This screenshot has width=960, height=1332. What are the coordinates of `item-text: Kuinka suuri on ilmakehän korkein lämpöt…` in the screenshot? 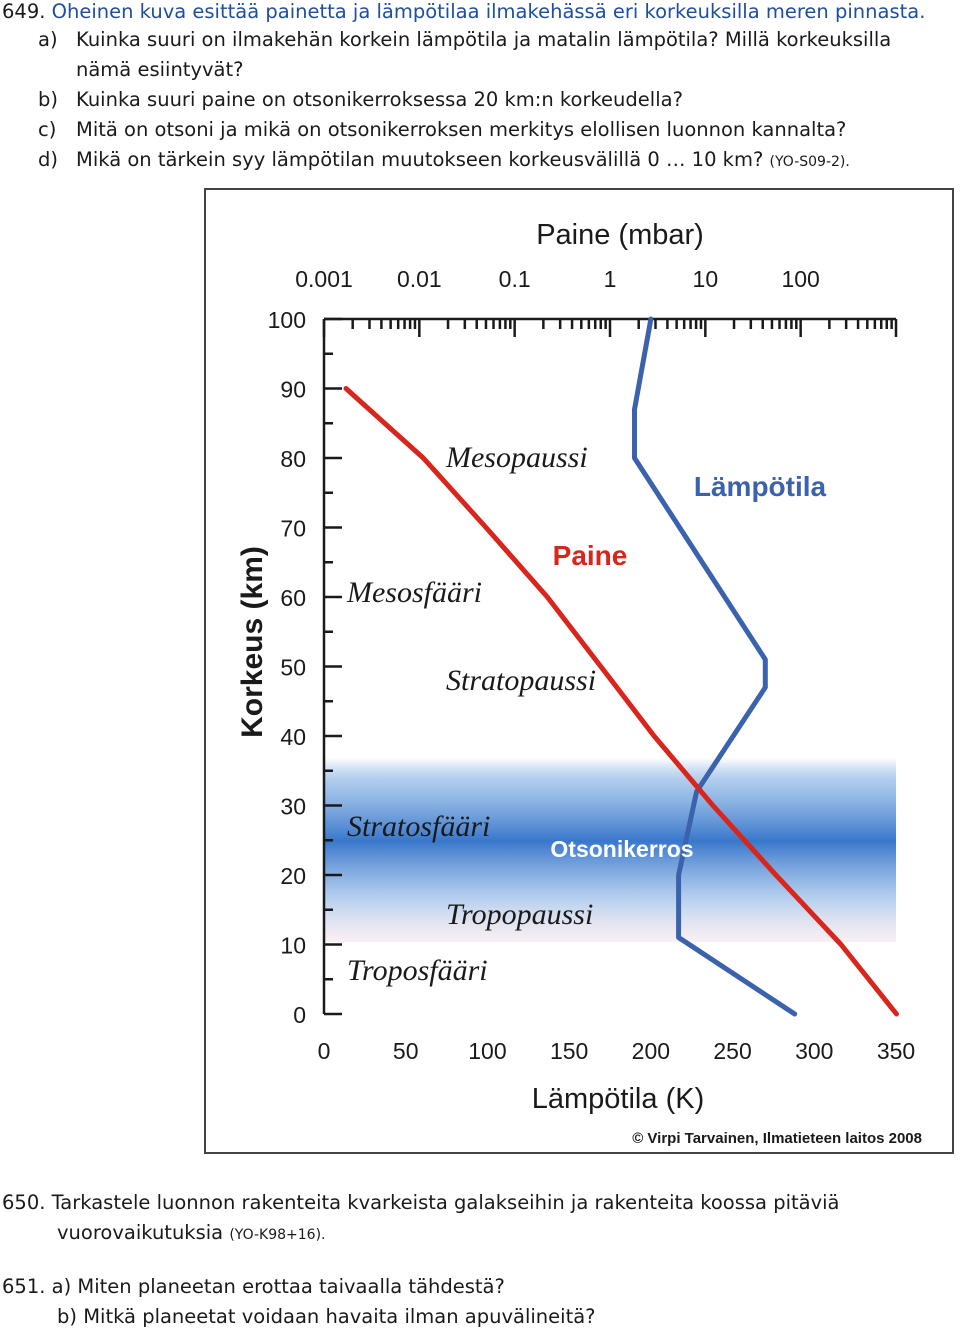 It's located at (484, 39).